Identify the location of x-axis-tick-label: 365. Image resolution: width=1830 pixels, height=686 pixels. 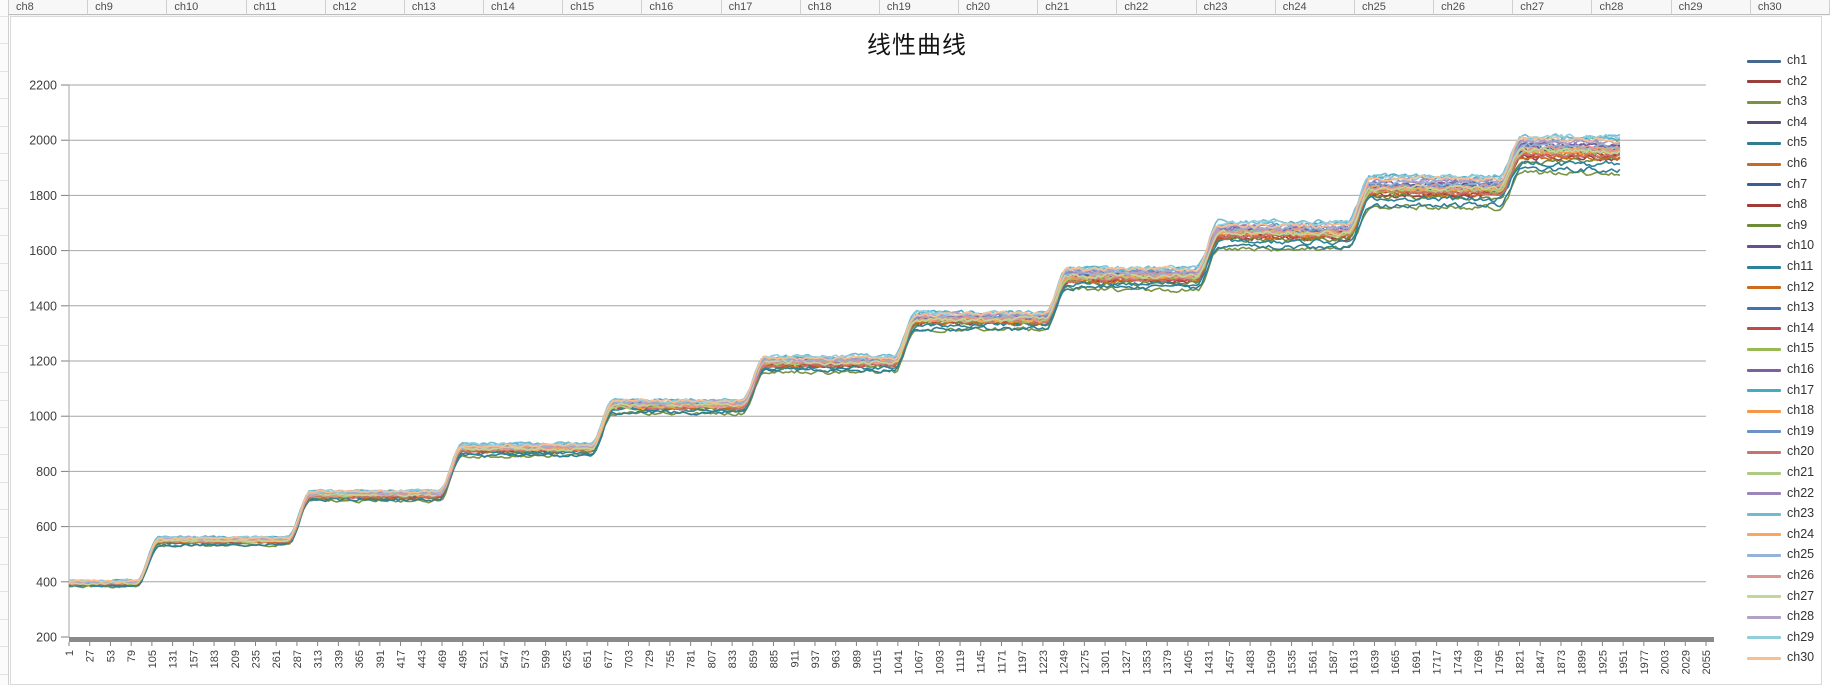
(360, 659).